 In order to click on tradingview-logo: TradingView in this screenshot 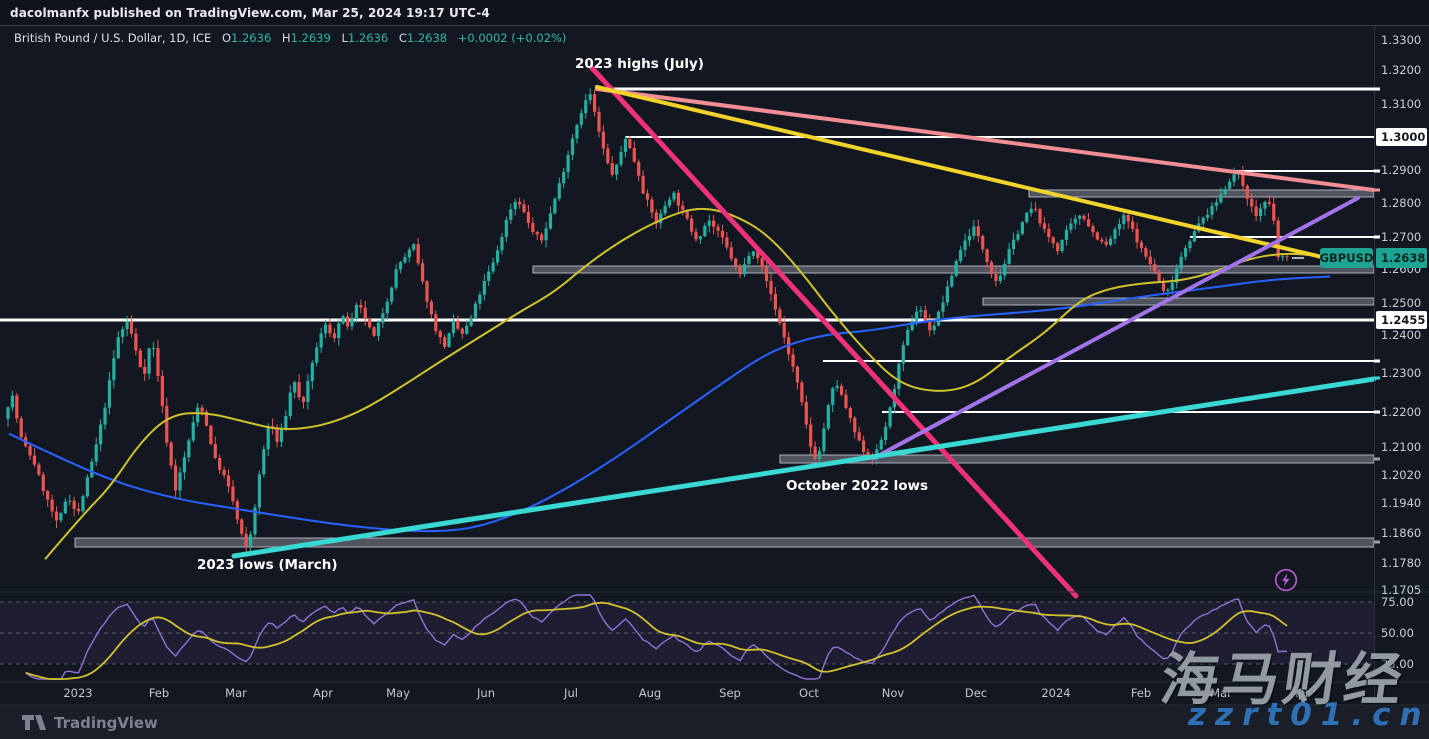, I will do `click(90, 723)`.